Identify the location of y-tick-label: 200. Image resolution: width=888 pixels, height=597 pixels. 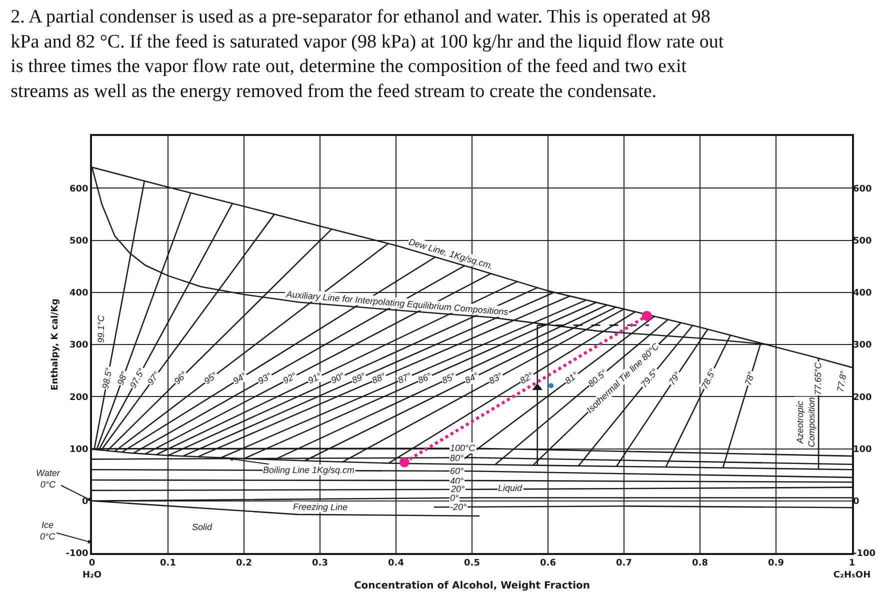
(79, 397).